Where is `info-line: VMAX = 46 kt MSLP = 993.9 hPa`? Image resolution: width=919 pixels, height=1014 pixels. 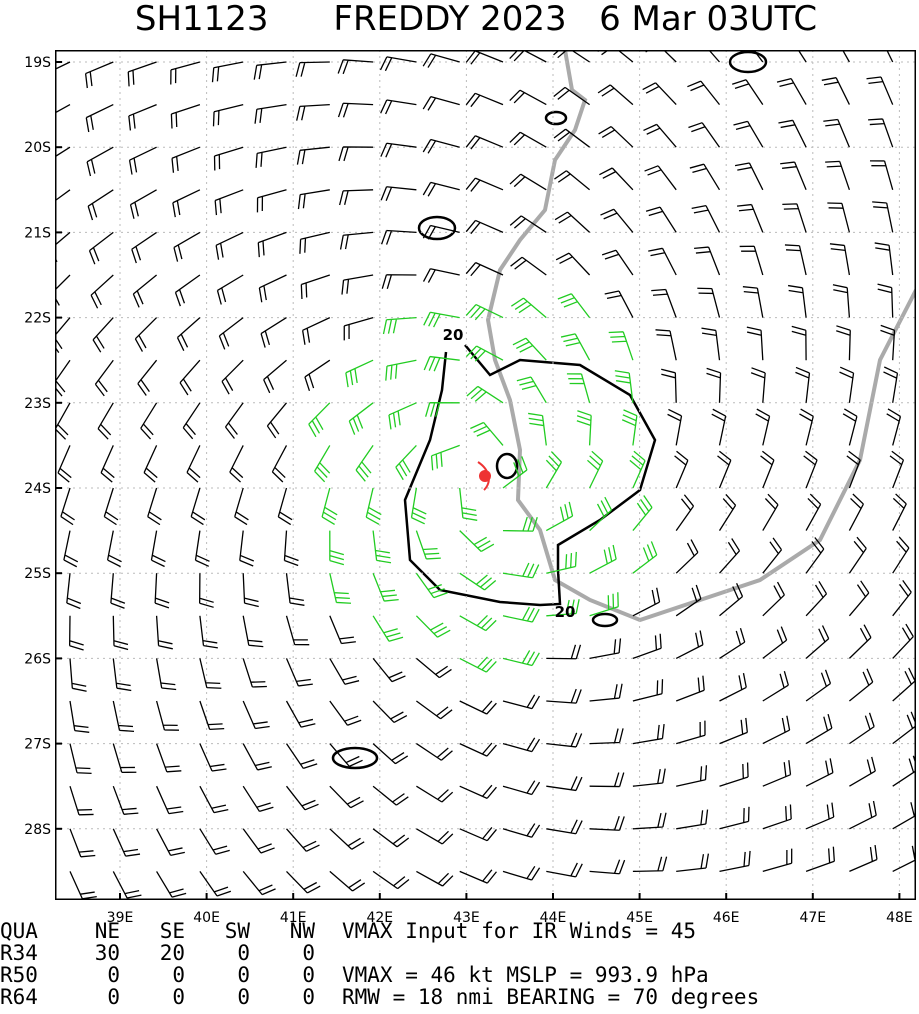 info-line: VMAX = 46 kt MSLP = 993.9 hPa is located at coordinates (525, 975).